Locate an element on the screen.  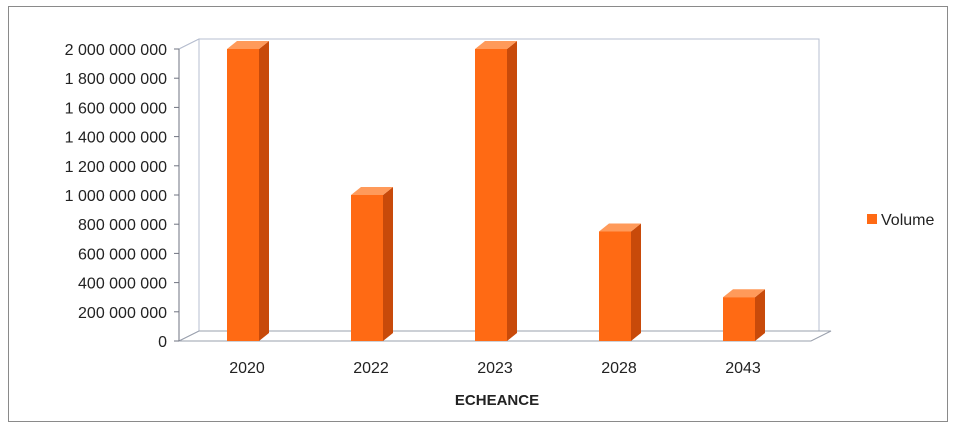
legend-label-volume: Volume is located at coordinates (907, 220).